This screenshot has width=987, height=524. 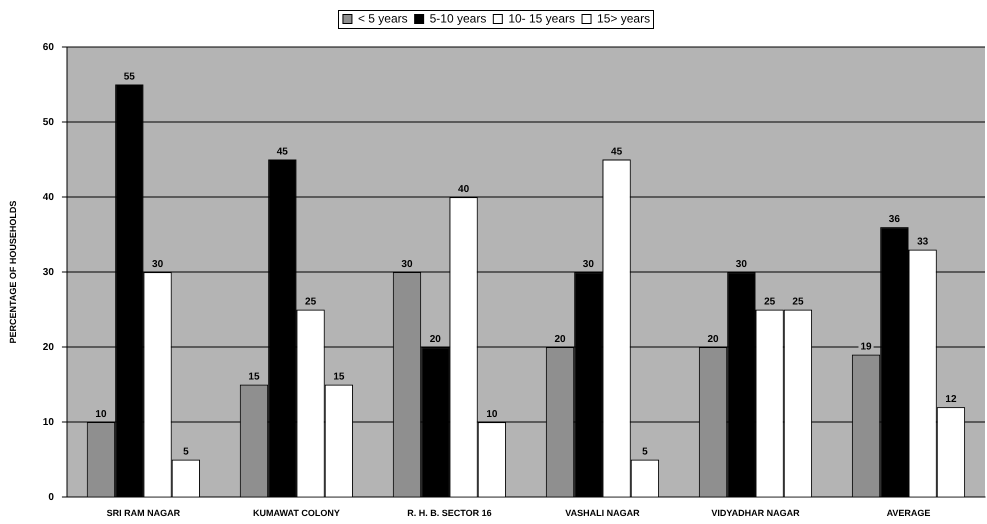 I want to click on legend-label: 15> years, so click(x=623, y=18).